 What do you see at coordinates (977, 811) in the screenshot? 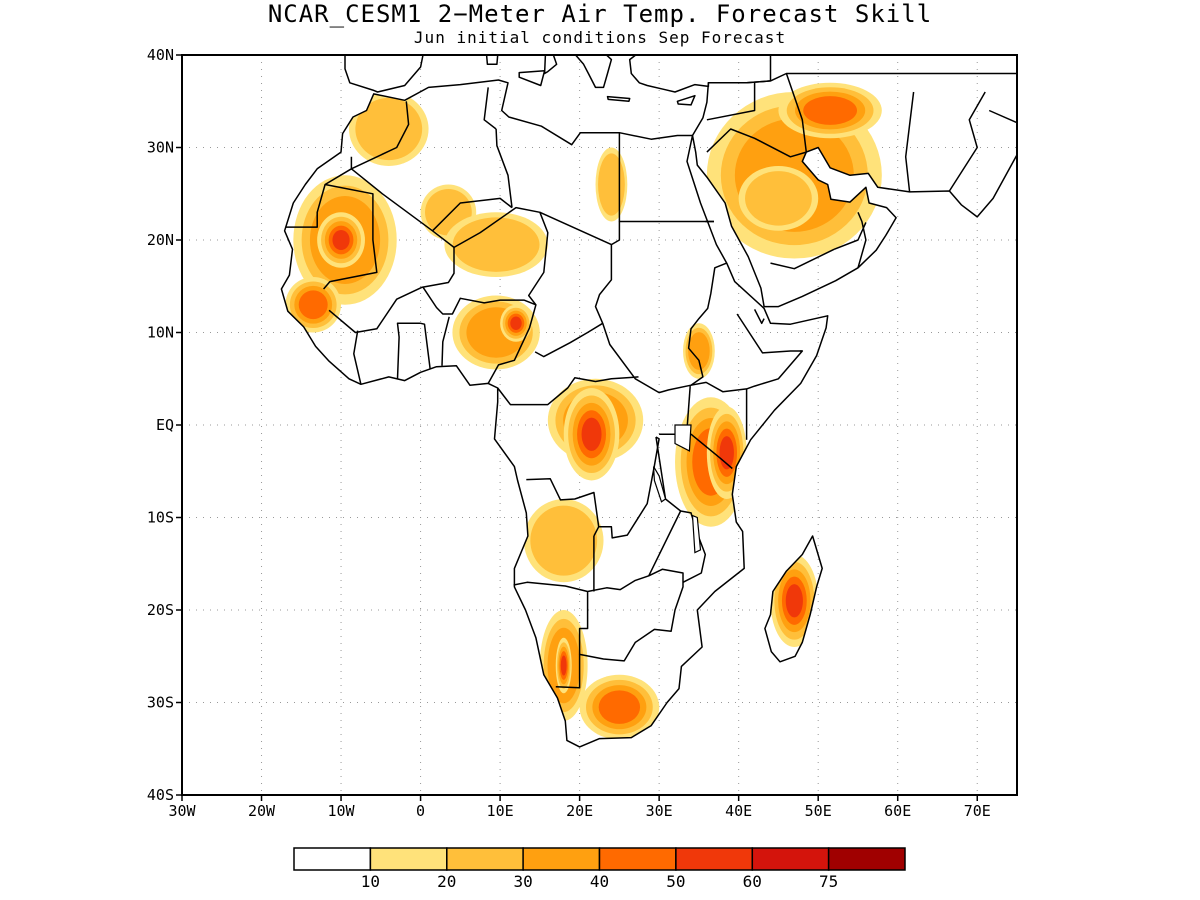
I see `lon-tick-label: 70E` at bounding box center [977, 811].